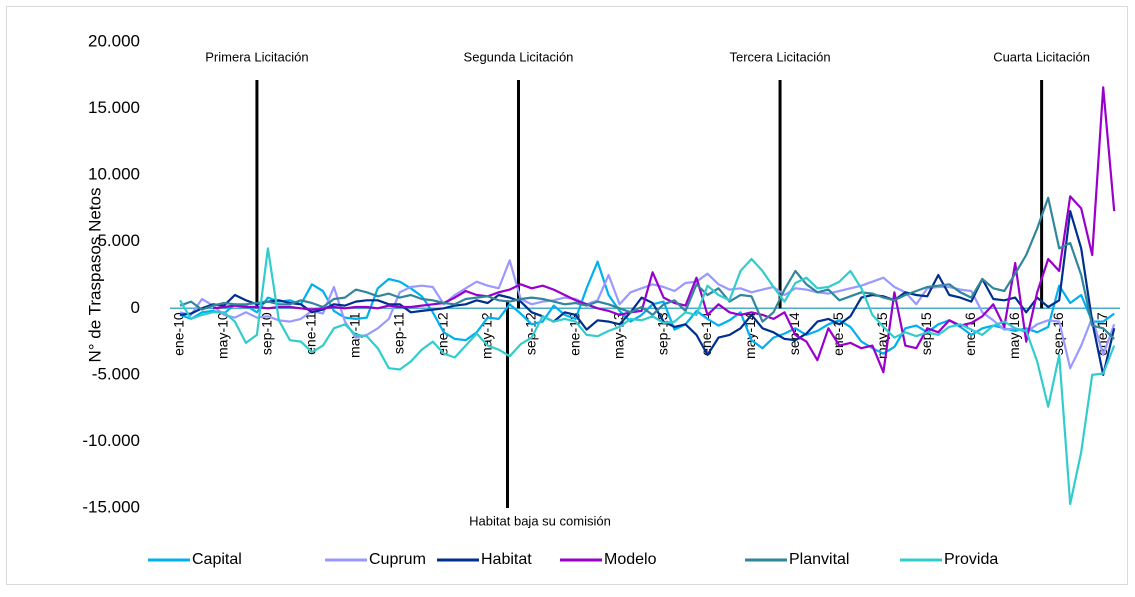 This screenshot has width=1135, height=597. Describe the element at coordinates (114, 40) in the screenshot. I see `y-tick-label: 20.000` at that location.